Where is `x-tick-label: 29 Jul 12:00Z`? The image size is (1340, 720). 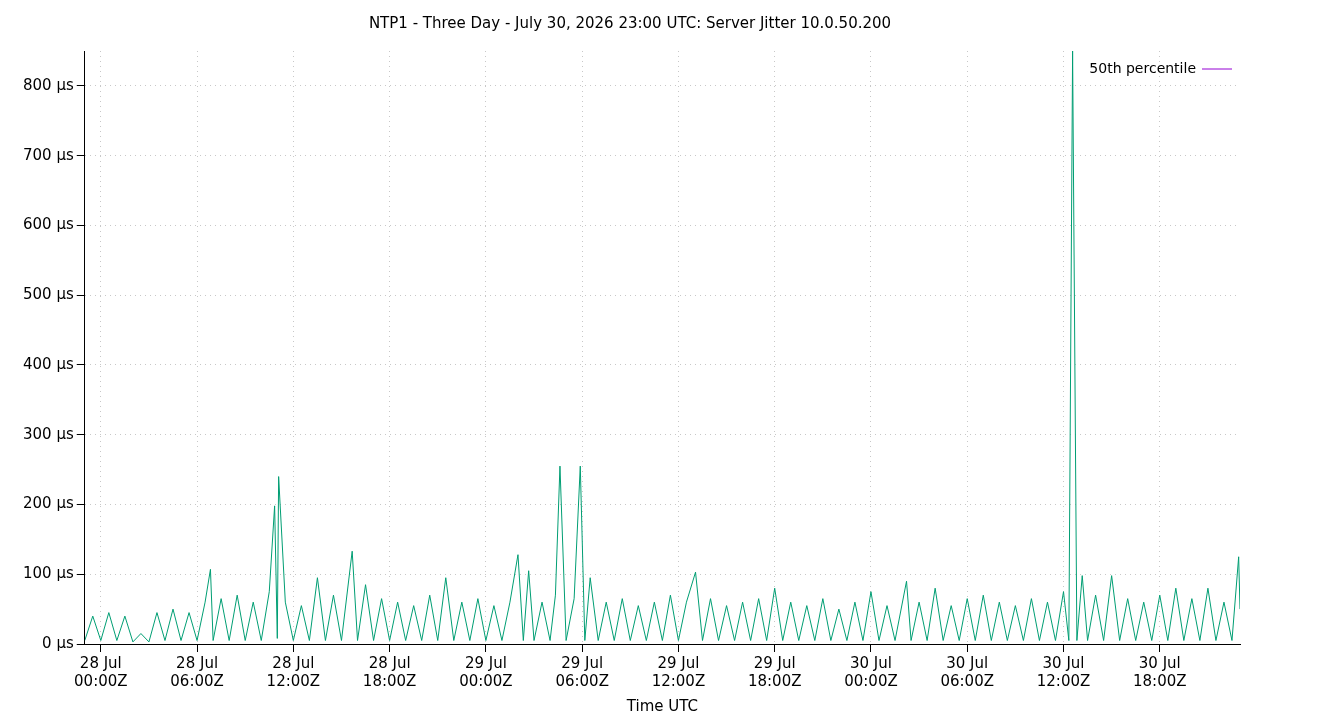
x-tick-label: 29 Jul 12:00Z is located at coordinates (678, 671).